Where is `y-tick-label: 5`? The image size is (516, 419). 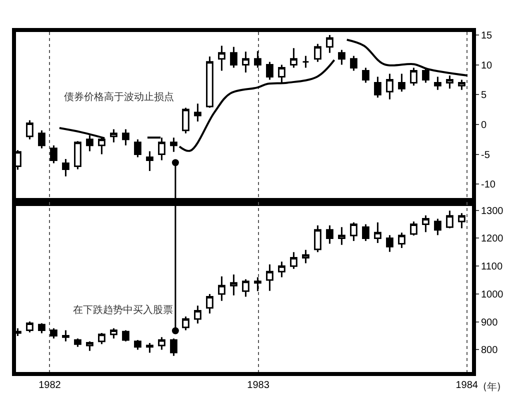 y-tick-label: 5 is located at coordinates (484, 96).